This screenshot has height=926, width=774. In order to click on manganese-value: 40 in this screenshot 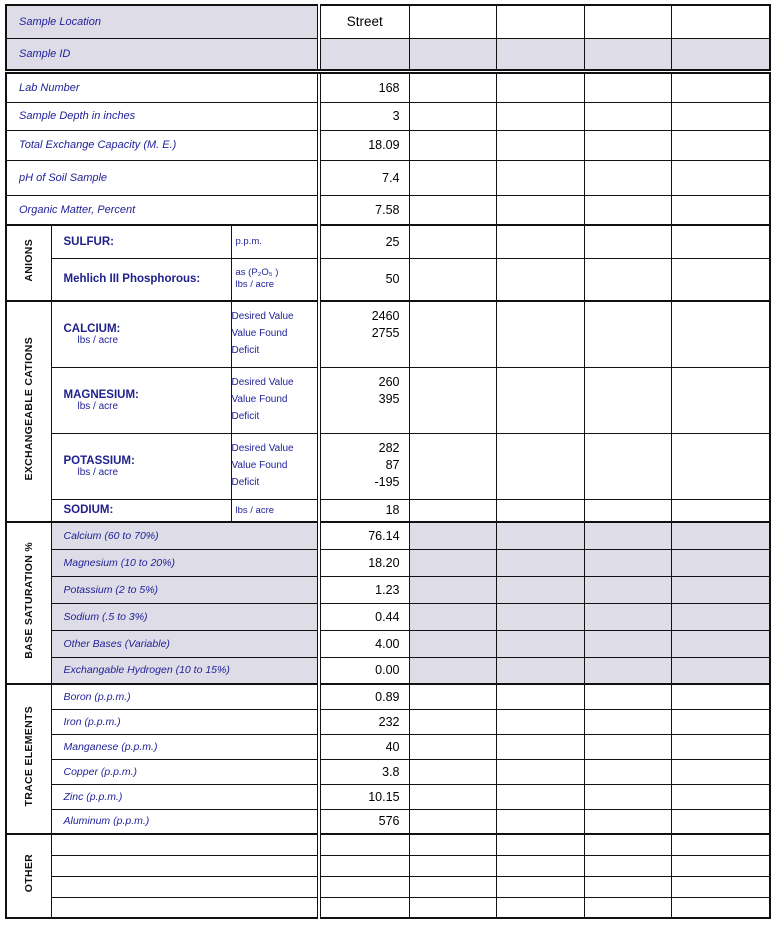, I will do `click(363, 746)`.